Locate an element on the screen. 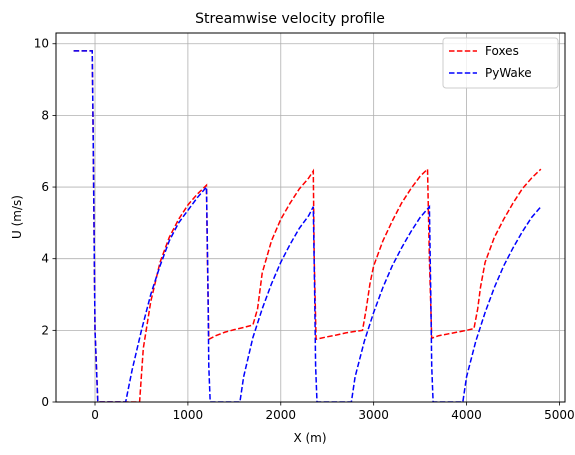 The image size is (575, 455). legend-label-pywake: PyWake is located at coordinates (508, 73).